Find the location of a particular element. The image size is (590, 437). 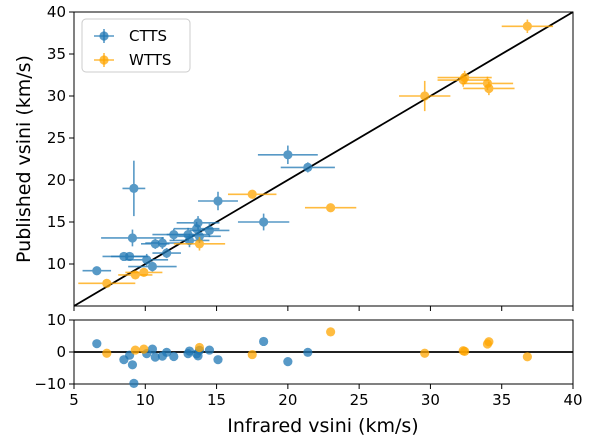

x-tick-label: 35 is located at coordinates (501, 400).